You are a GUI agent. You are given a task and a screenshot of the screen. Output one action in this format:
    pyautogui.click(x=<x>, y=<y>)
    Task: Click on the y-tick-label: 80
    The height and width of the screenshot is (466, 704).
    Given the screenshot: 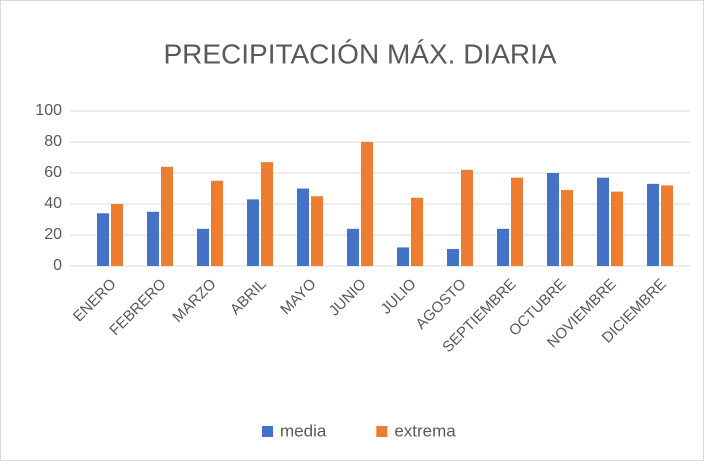 What is the action you would take?
    pyautogui.click(x=53, y=141)
    